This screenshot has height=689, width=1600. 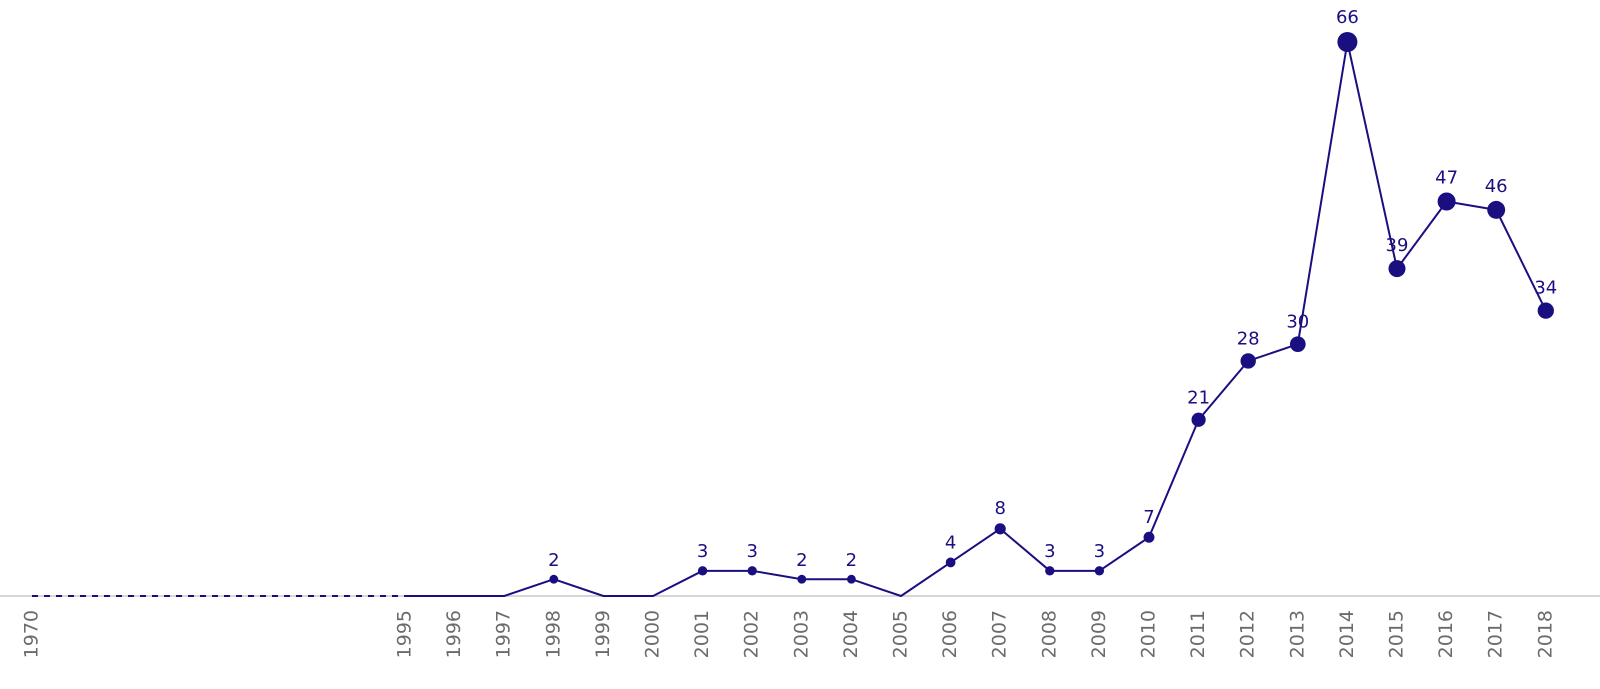 I want to click on data-point-2010, so click(x=1149, y=537).